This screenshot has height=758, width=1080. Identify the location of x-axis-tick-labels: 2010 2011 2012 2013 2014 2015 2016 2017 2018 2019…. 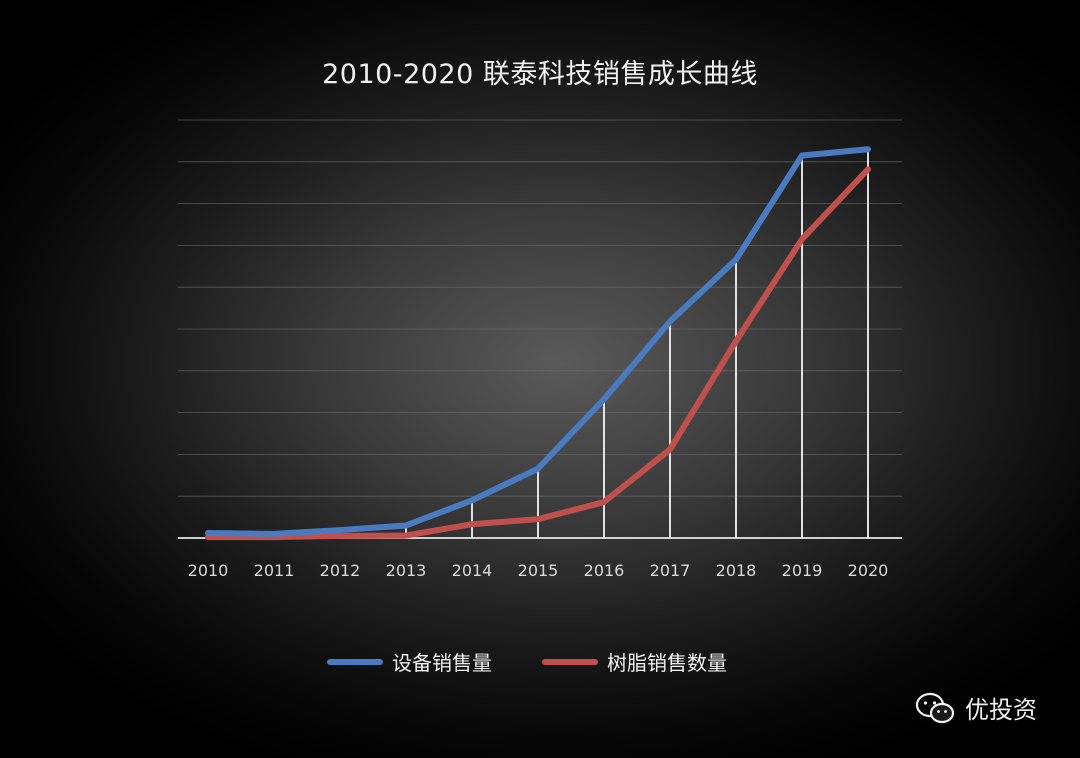
(538, 570).